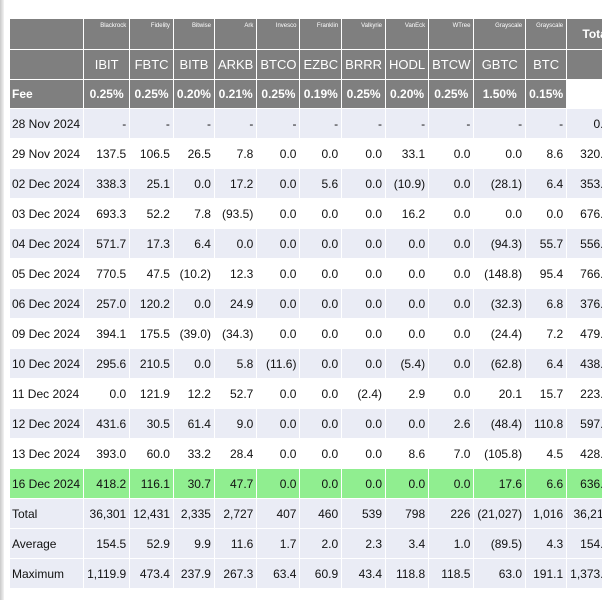 The height and width of the screenshot is (600, 602). I want to click on summary-value: 407, so click(278, 513).